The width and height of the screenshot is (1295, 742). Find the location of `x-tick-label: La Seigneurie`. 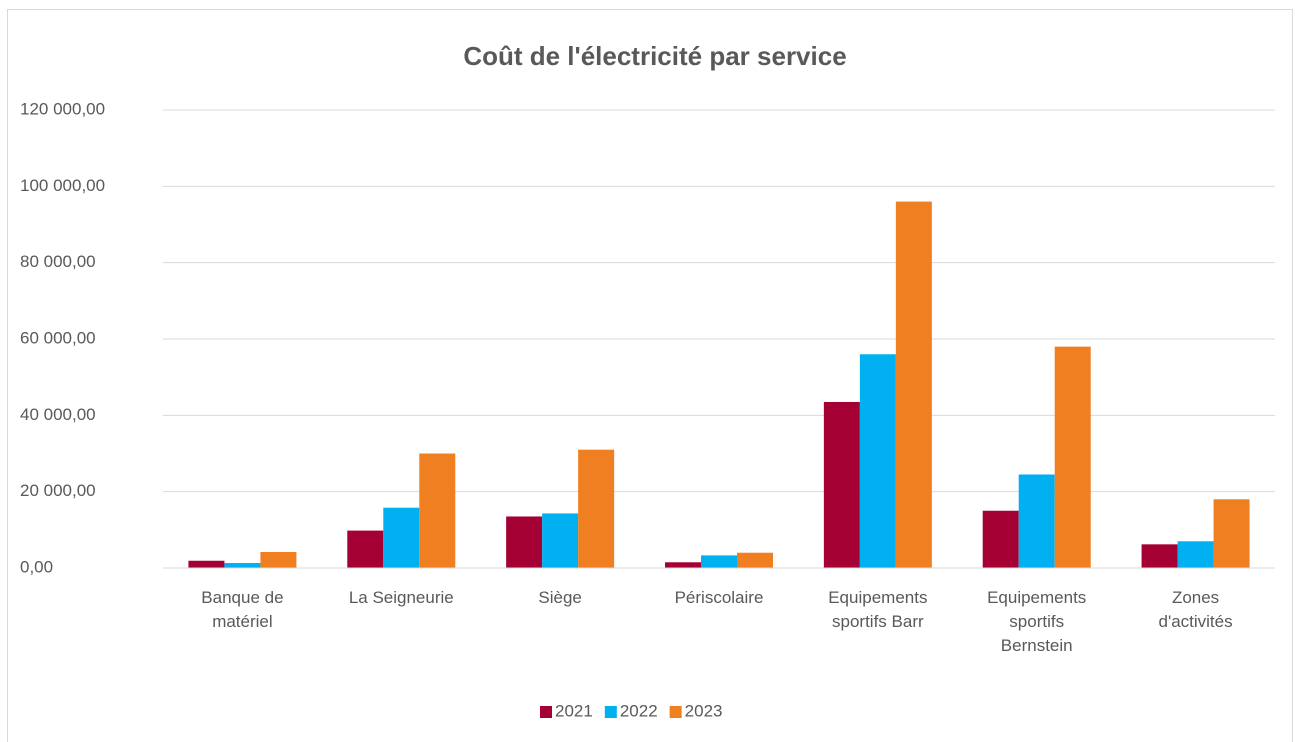

x-tick-label: La Seigneurie is located at coordinates (401, 597).